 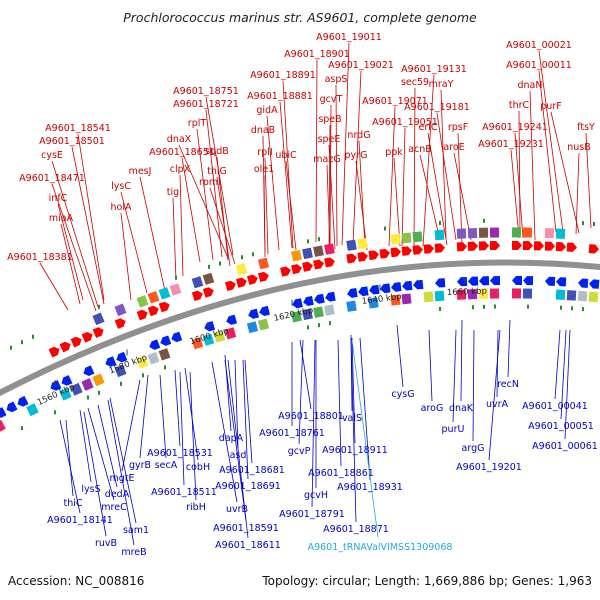 What do you see at coordinates (72, 503) in the screenshot?
I see `reverse-gene-label: thiC` at bounding box center [72, 503].